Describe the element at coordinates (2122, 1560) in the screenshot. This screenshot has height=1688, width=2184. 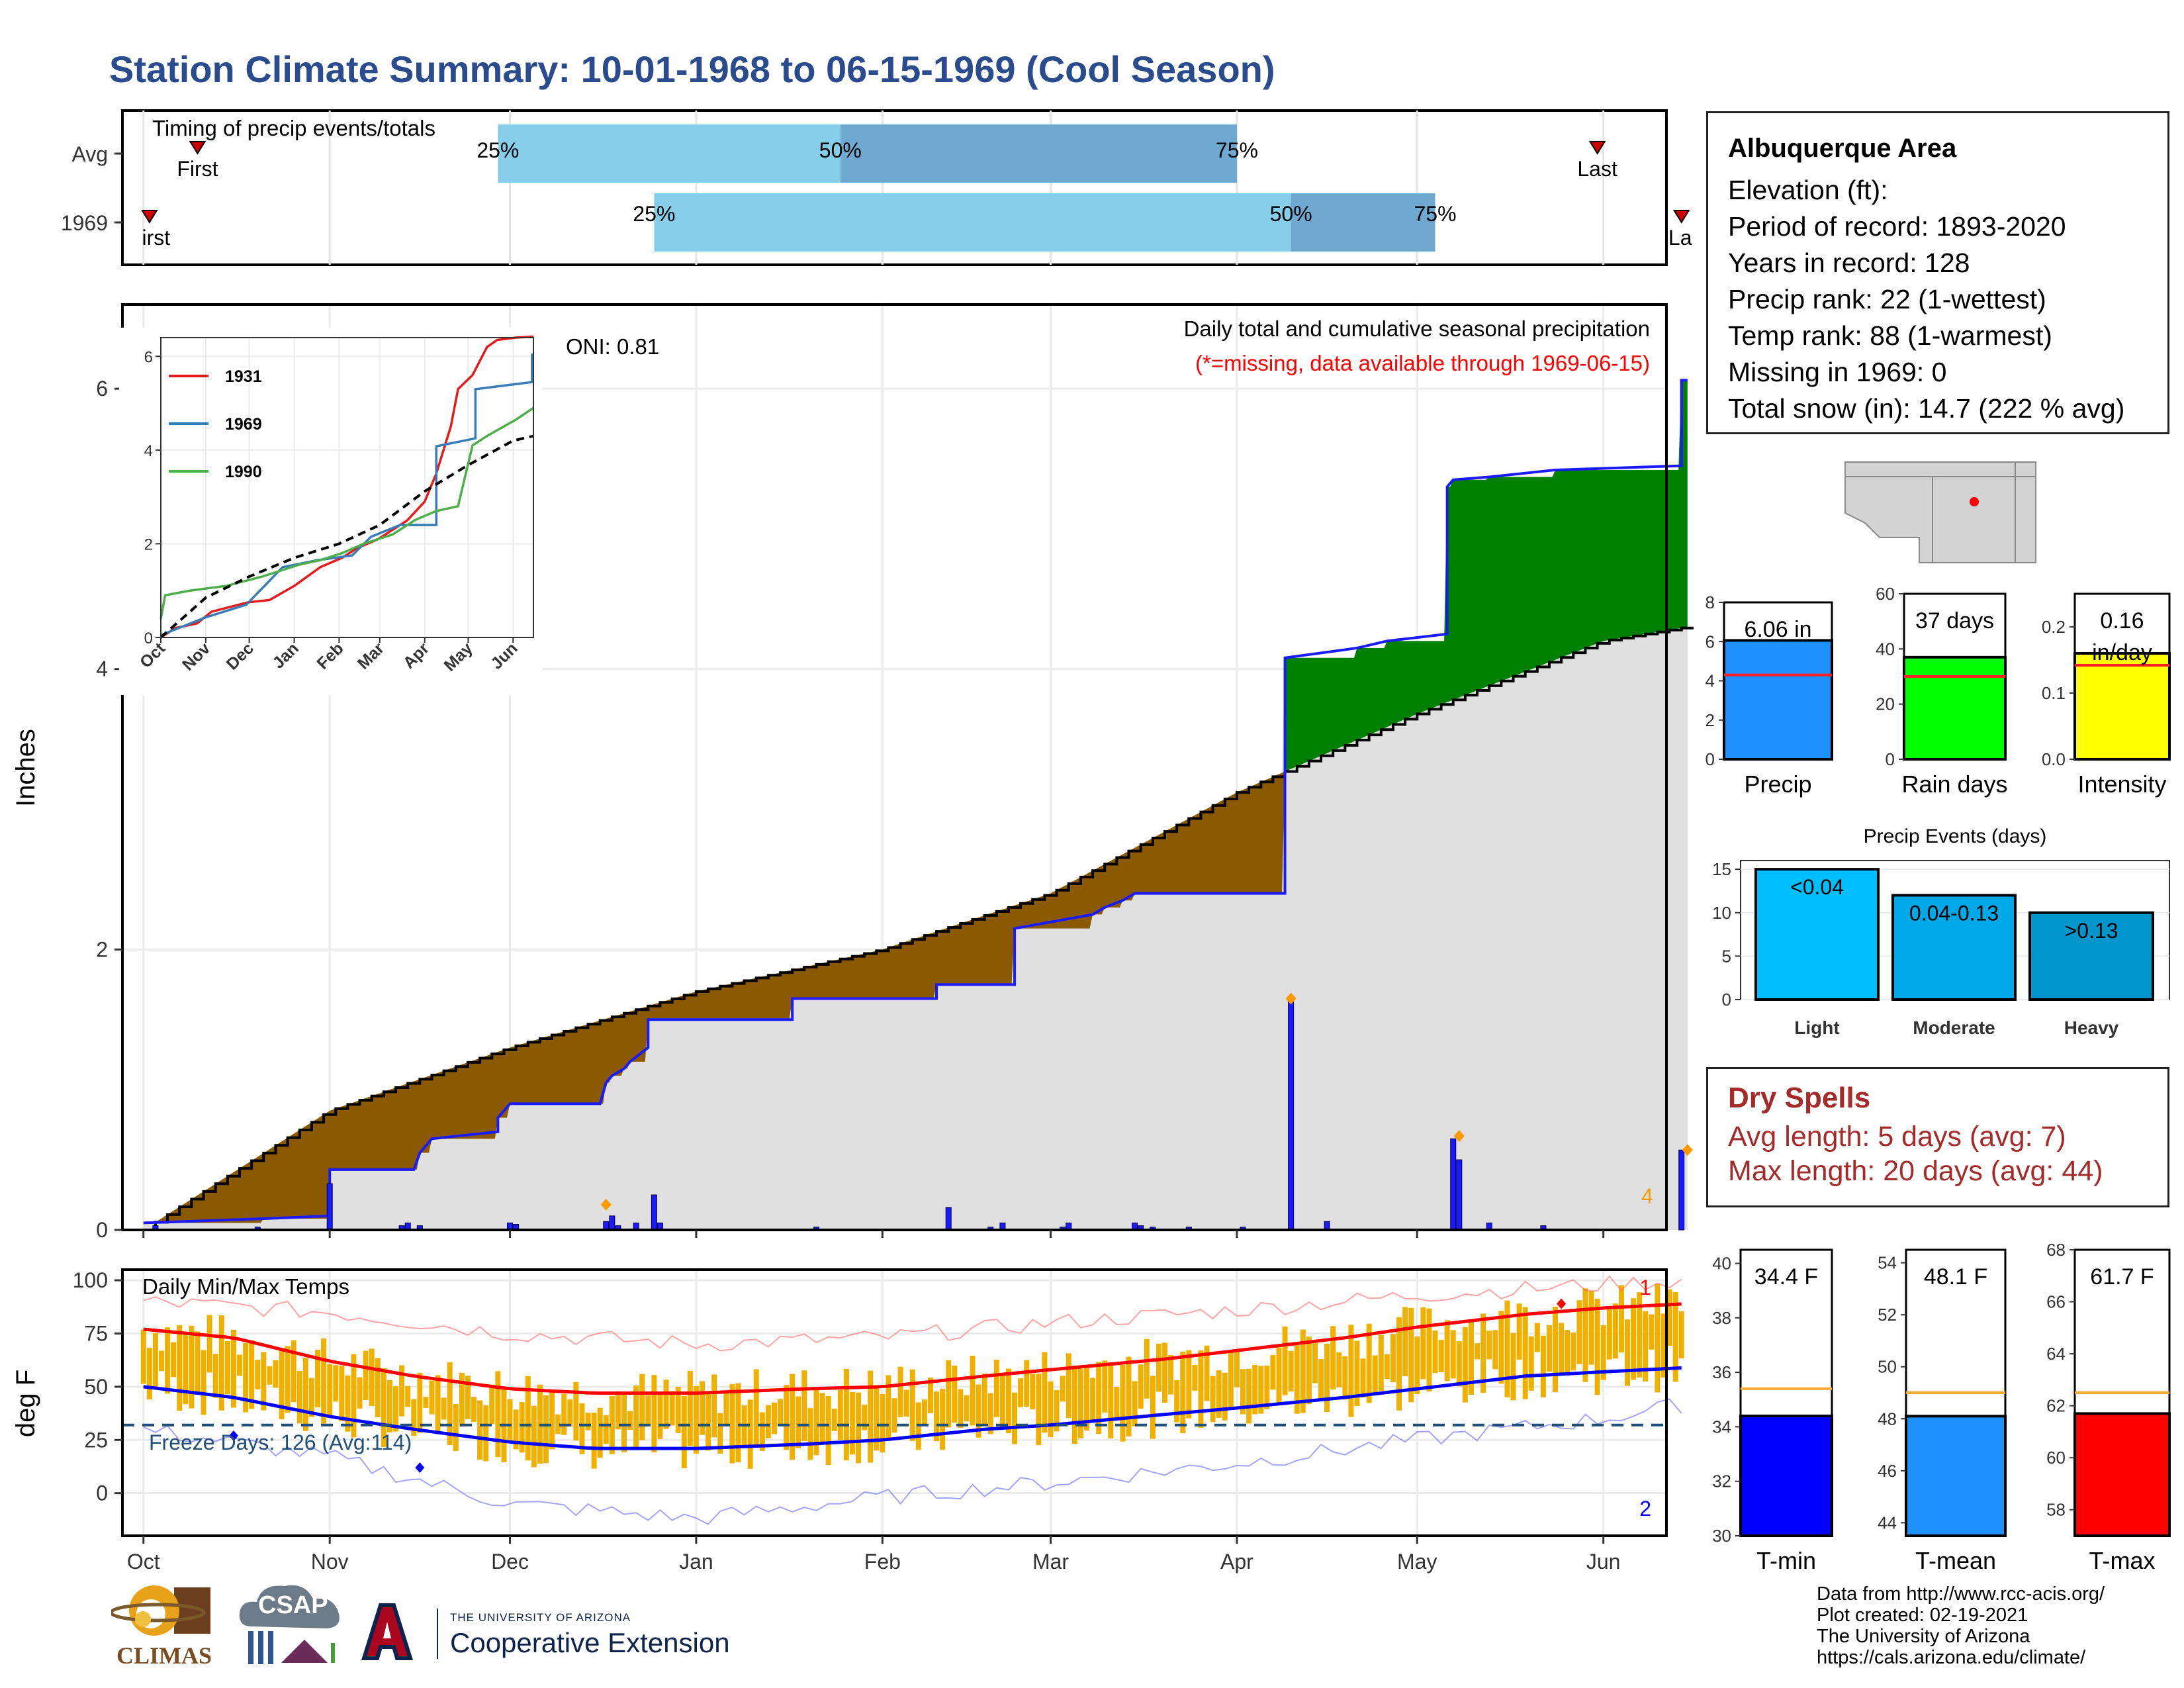
I see `mini-chart-title: T-max` at that location.